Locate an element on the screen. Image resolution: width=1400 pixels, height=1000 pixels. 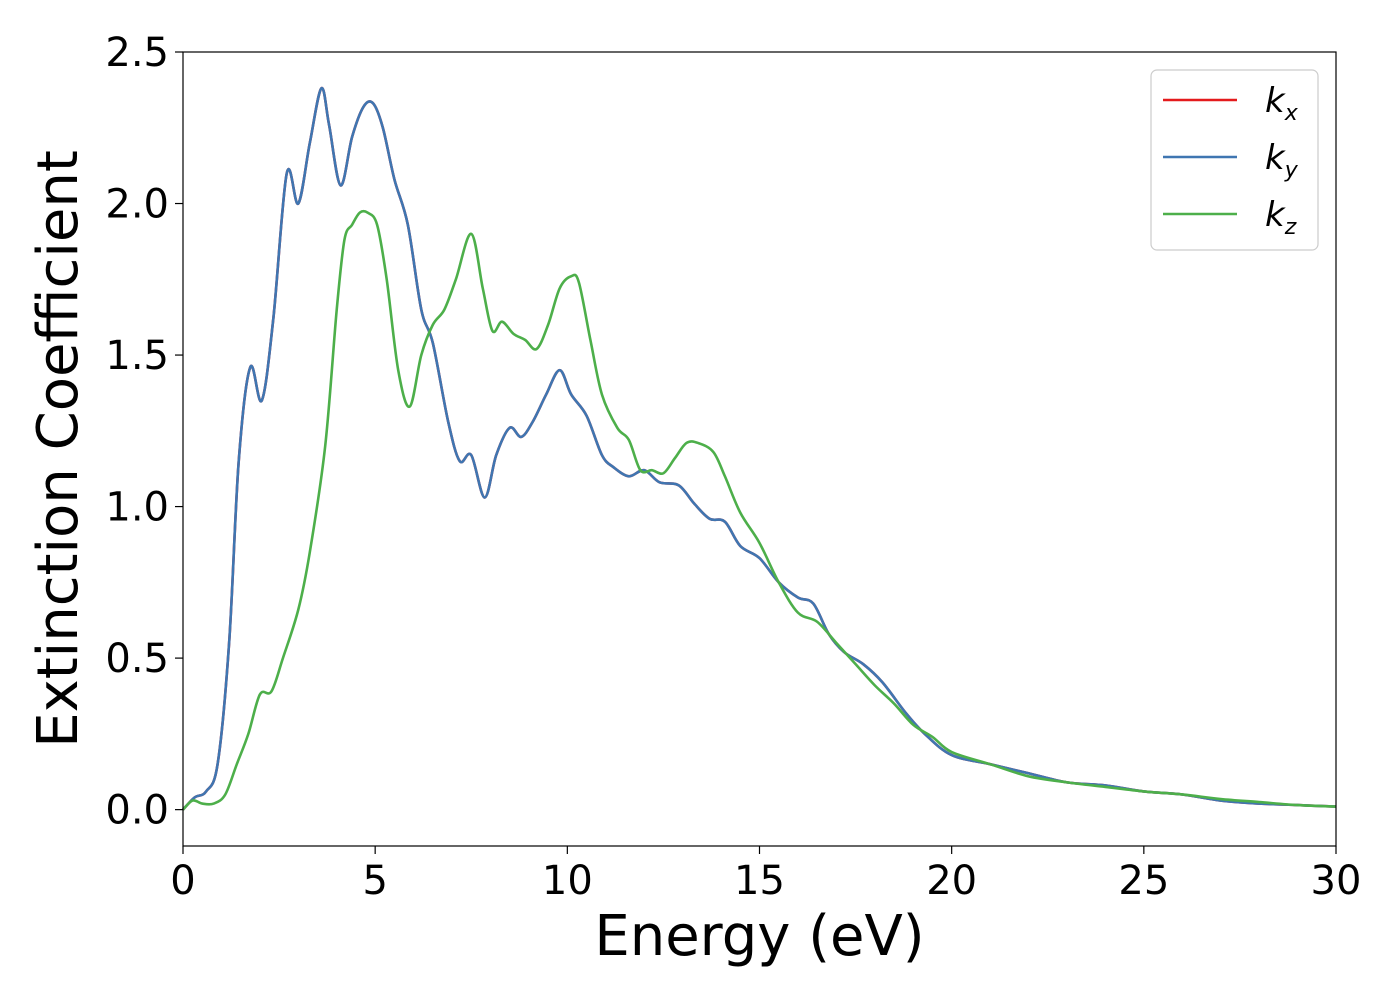
legend-subscript: z is located at coordinates (1290, 227).